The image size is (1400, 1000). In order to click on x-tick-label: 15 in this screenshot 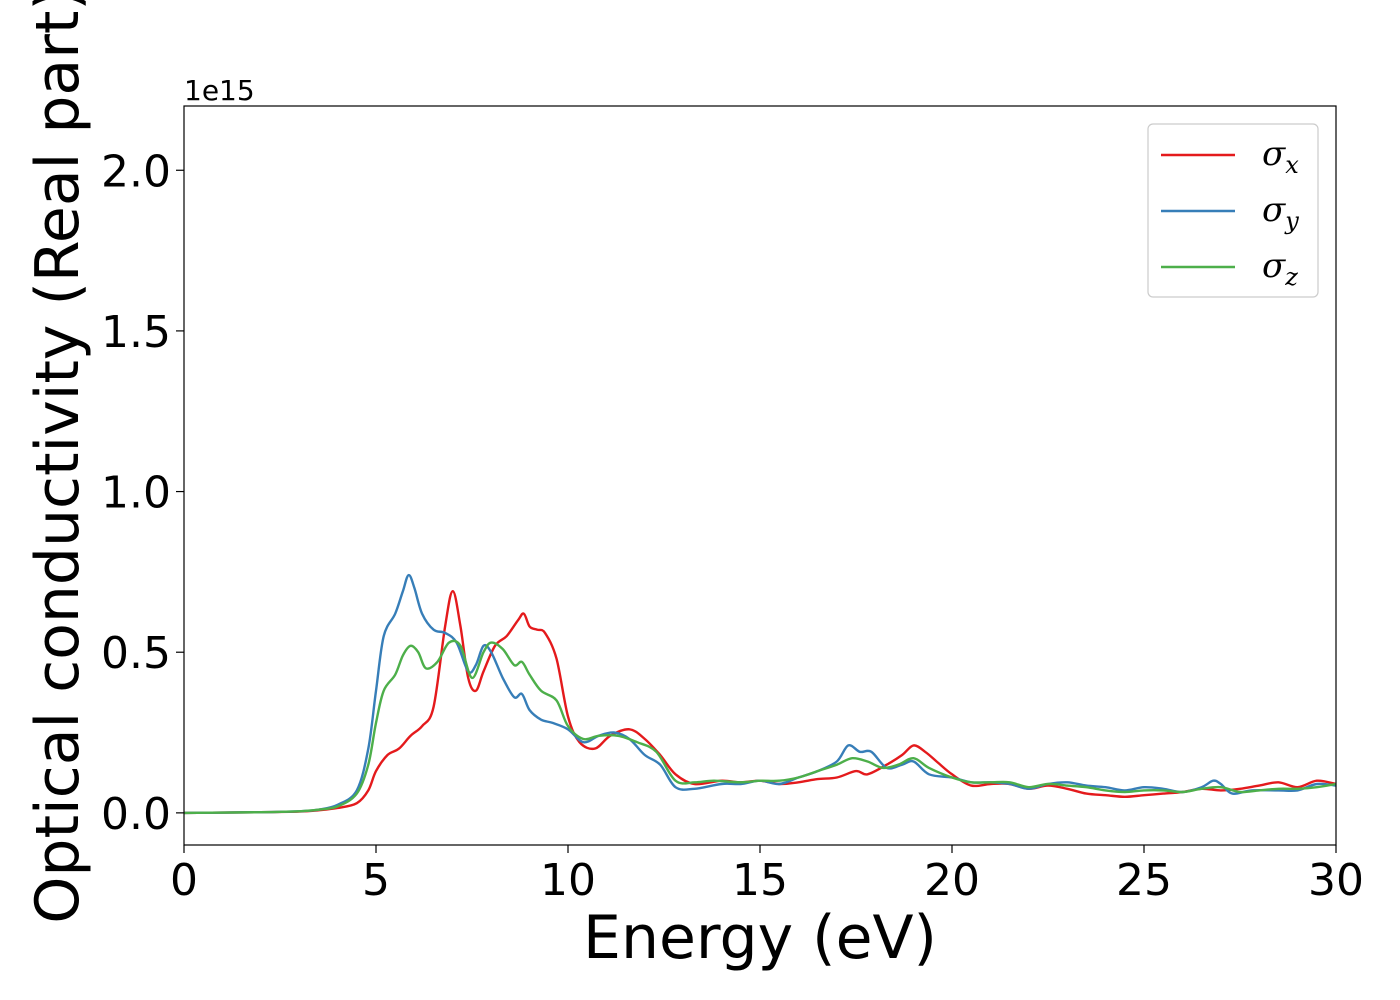, I will do `click(760, 880)`.